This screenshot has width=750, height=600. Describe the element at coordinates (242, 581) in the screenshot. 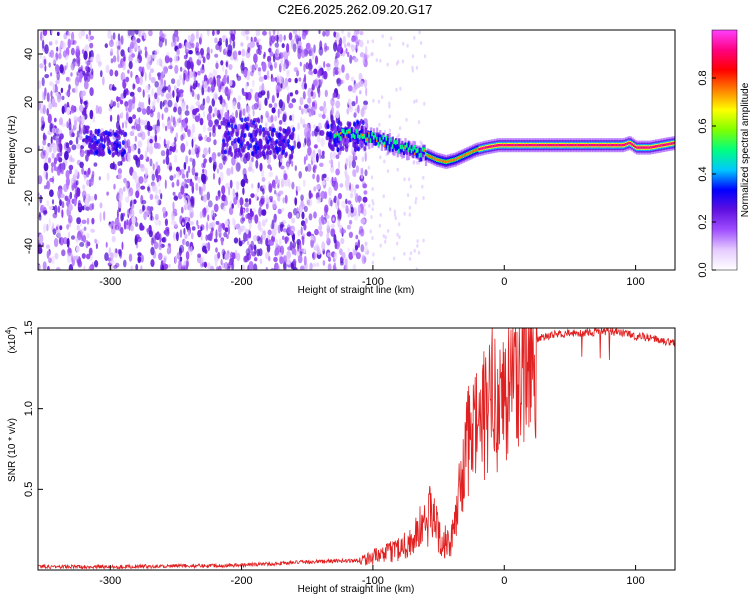

I see `snr-x-tick-label: -200` at that location.